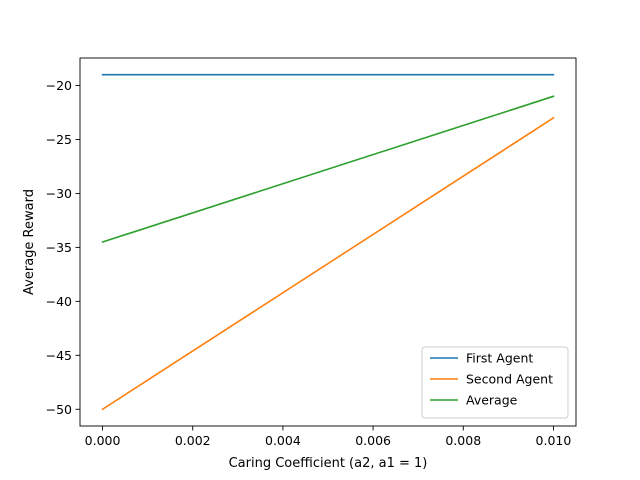  What do you see at coordinates (499, 358) in the screenshot?
I see `legend-label-1: First Agent` at bounding box center [499, 358].